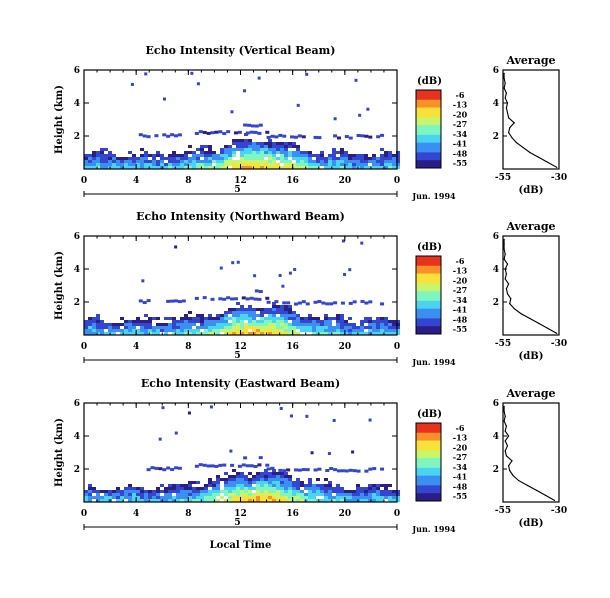 The image size is (610, 598). Describe the element at coordinates (460, 467) in the screenshot. I see `colorbar-tick-label: -34` at that location.